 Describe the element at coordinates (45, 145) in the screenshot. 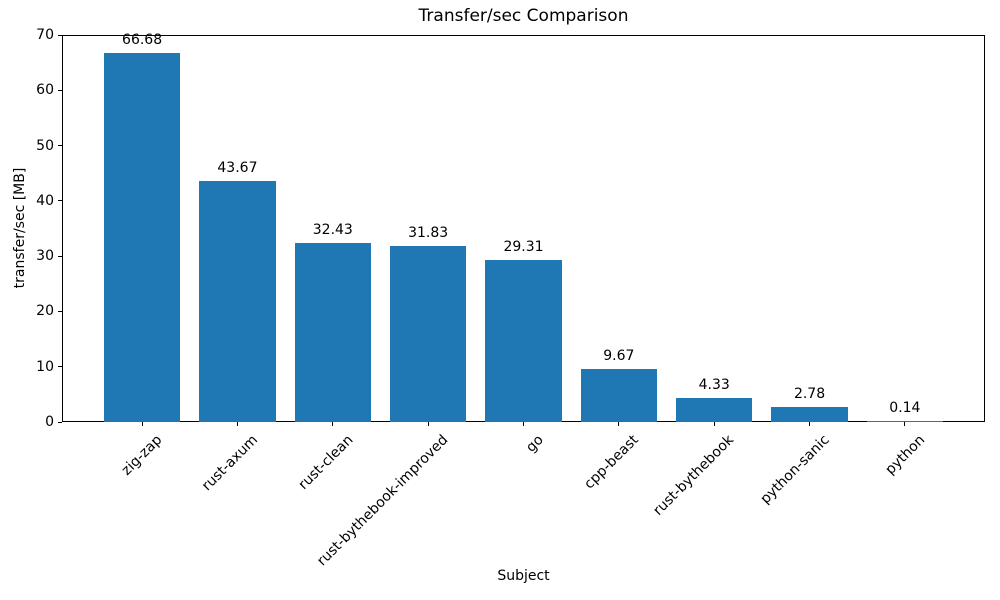

I see `y-tick-label: 50` at that location.